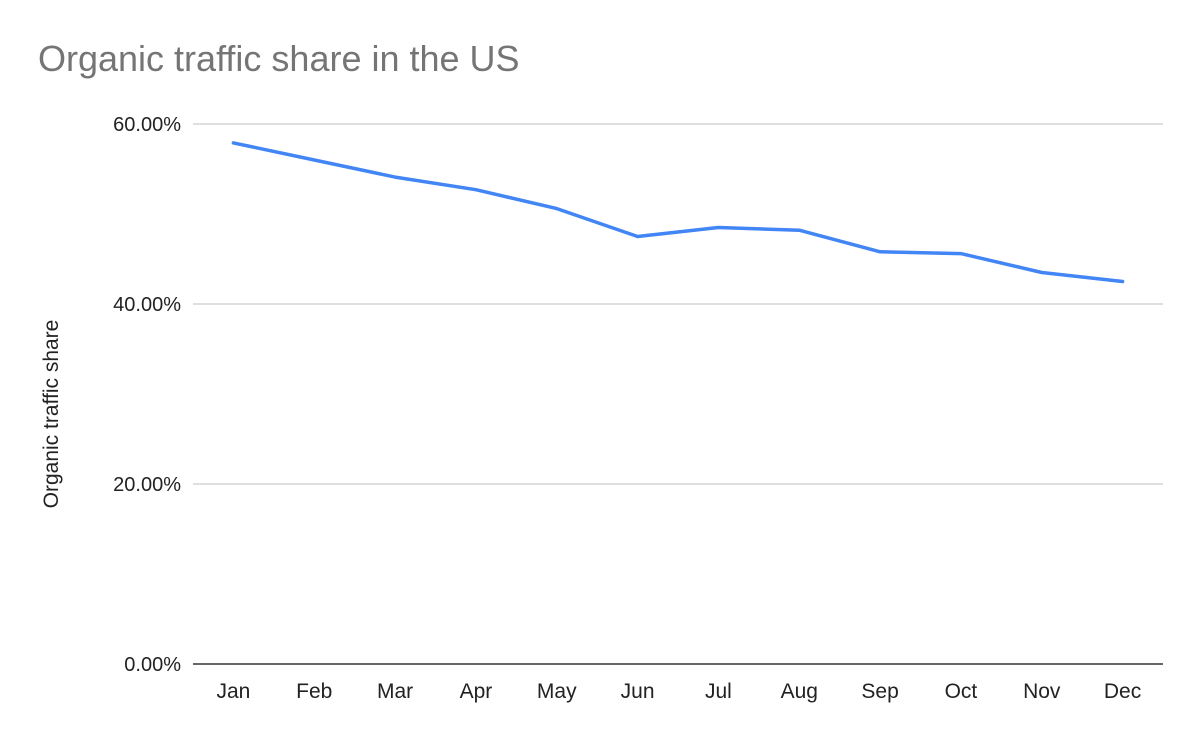 The height and width of the screenshot is (747, 1200). I want to click on x-tick-label: Jun, so click(638, 691).